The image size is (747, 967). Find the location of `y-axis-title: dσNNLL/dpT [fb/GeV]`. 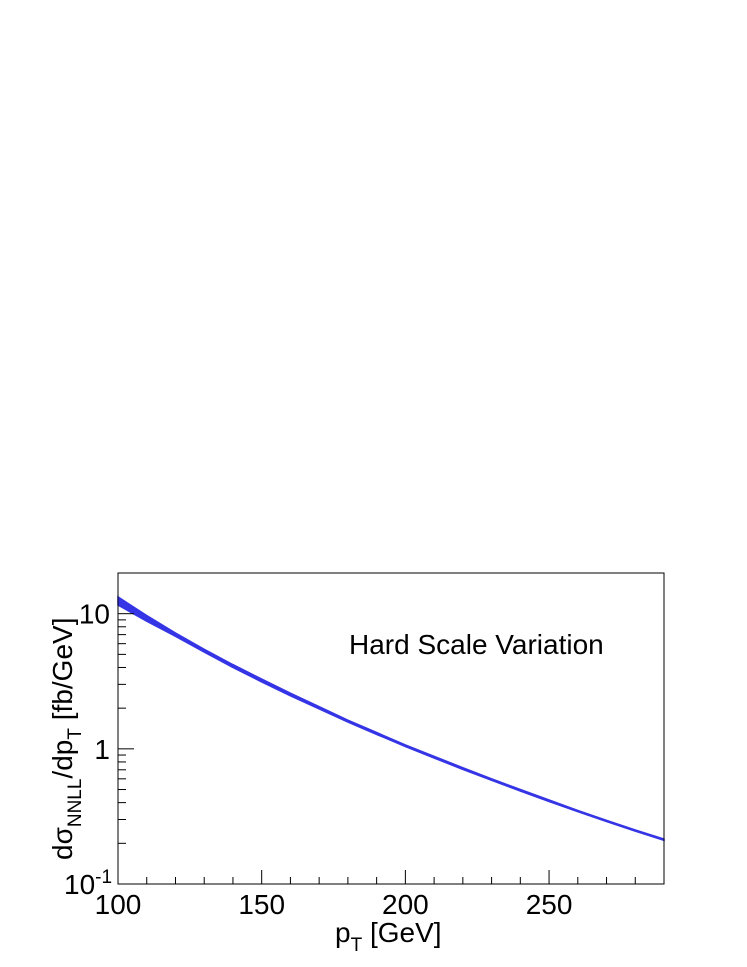

y-axis-title: dσNNLL/dpT [fb/GeV] is located at coordinates (66, 739).